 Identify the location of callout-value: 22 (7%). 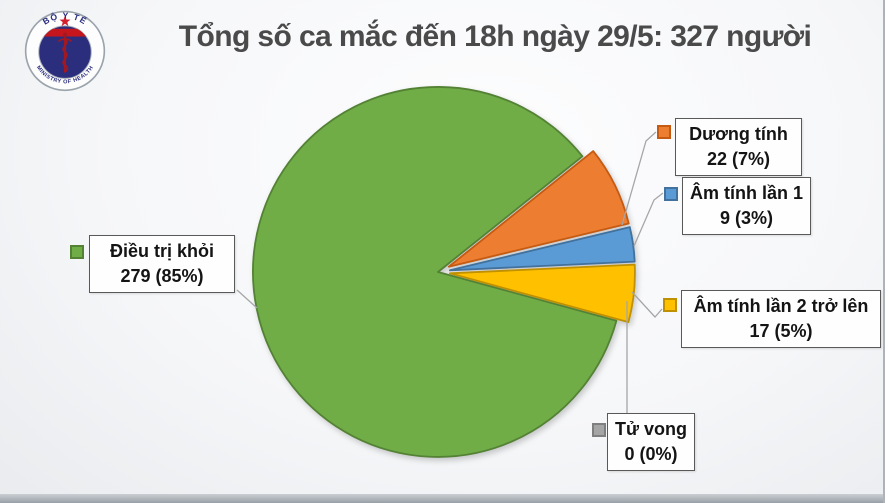
(738, 159).